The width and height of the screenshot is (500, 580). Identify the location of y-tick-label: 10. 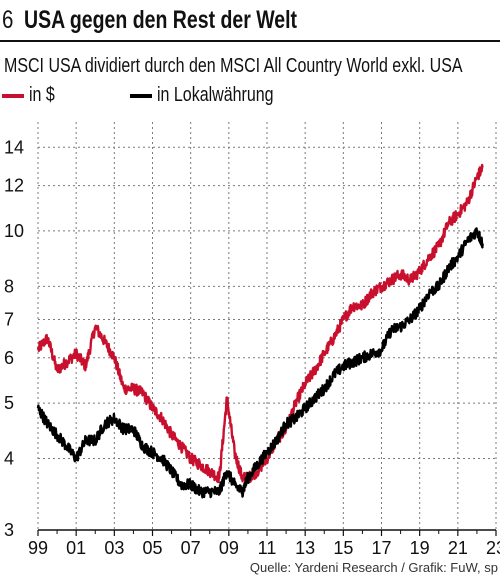
(14, 231).